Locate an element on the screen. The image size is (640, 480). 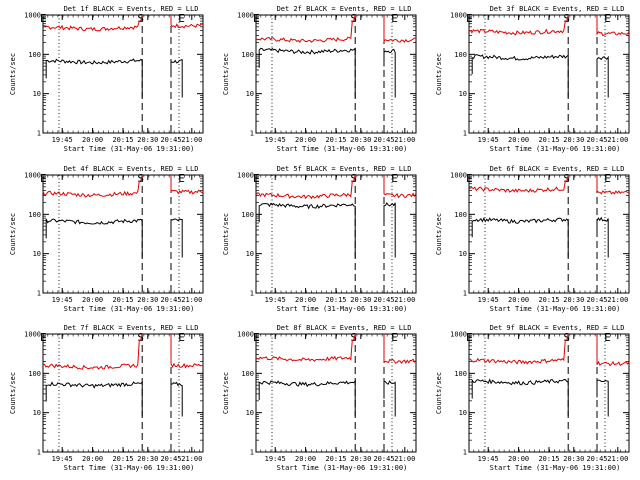
panel-title: Det 8f BLACK = Events, RED = LLD is located at coordinates (344, 328).